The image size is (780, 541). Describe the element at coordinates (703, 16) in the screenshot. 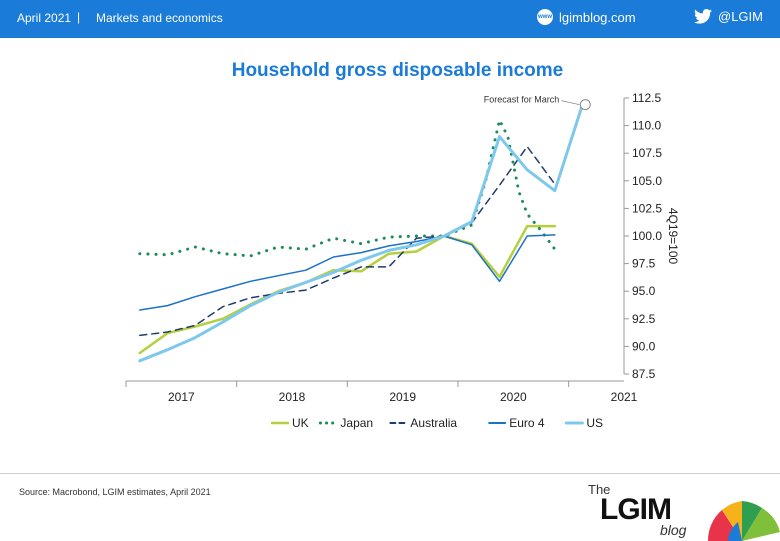

I see `twitter-bird-icon` at that location.